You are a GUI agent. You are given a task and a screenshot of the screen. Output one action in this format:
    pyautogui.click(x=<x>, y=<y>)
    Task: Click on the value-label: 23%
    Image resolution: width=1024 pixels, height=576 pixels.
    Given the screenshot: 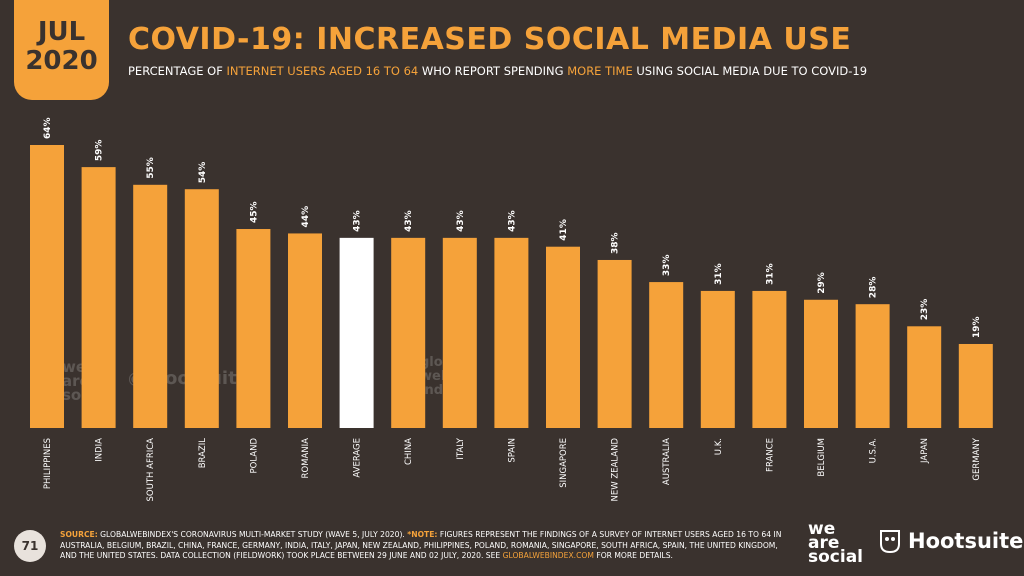 What is the action you would take?
    pyautogui.click(x=925, y=310)
    